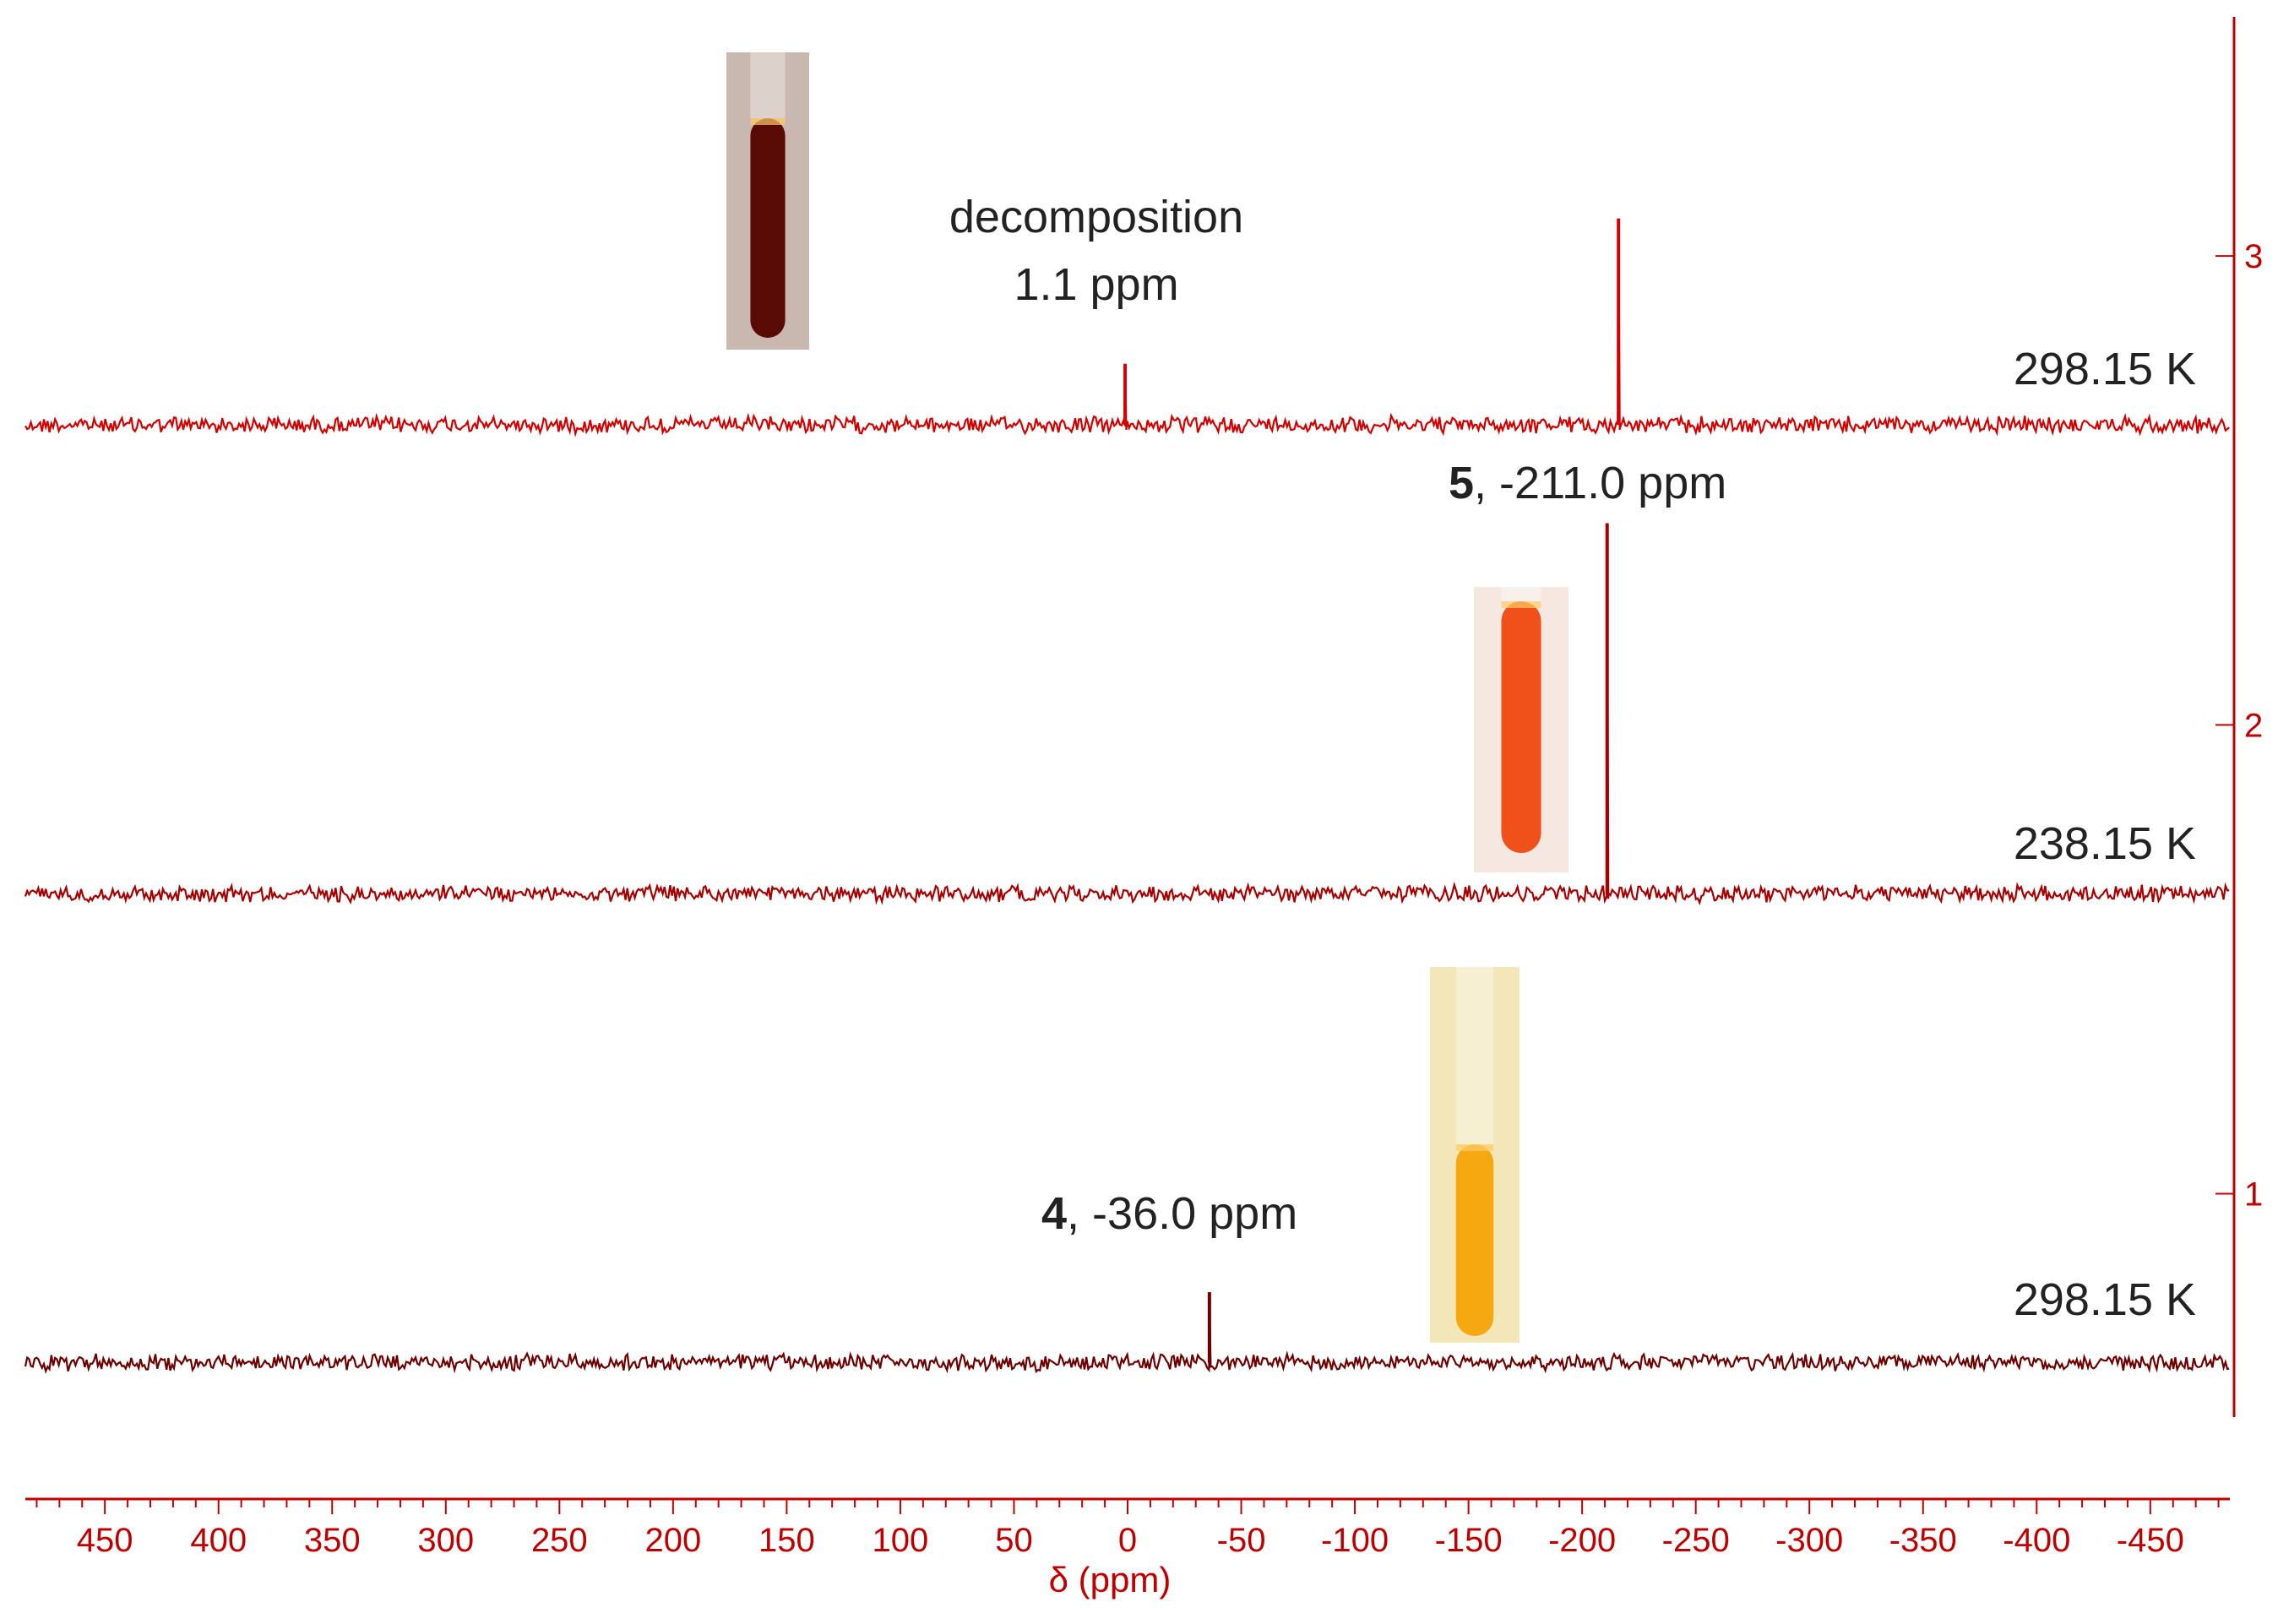 The width and height of the screenshot is (2278, 1624). I want to click on x-tick-label: 150, so click(786, 1540).